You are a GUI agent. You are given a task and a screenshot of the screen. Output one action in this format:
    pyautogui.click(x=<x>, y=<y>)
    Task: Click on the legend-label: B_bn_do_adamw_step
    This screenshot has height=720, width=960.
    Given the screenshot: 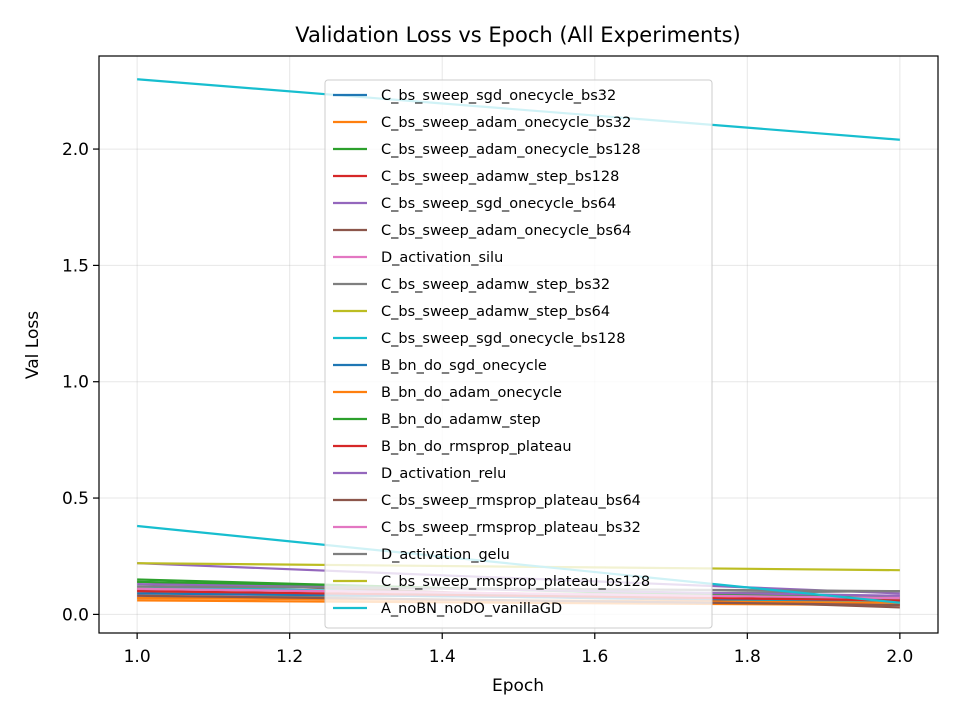 What is the action you would take?
    pyautogui.click(x=461, y=420)
    